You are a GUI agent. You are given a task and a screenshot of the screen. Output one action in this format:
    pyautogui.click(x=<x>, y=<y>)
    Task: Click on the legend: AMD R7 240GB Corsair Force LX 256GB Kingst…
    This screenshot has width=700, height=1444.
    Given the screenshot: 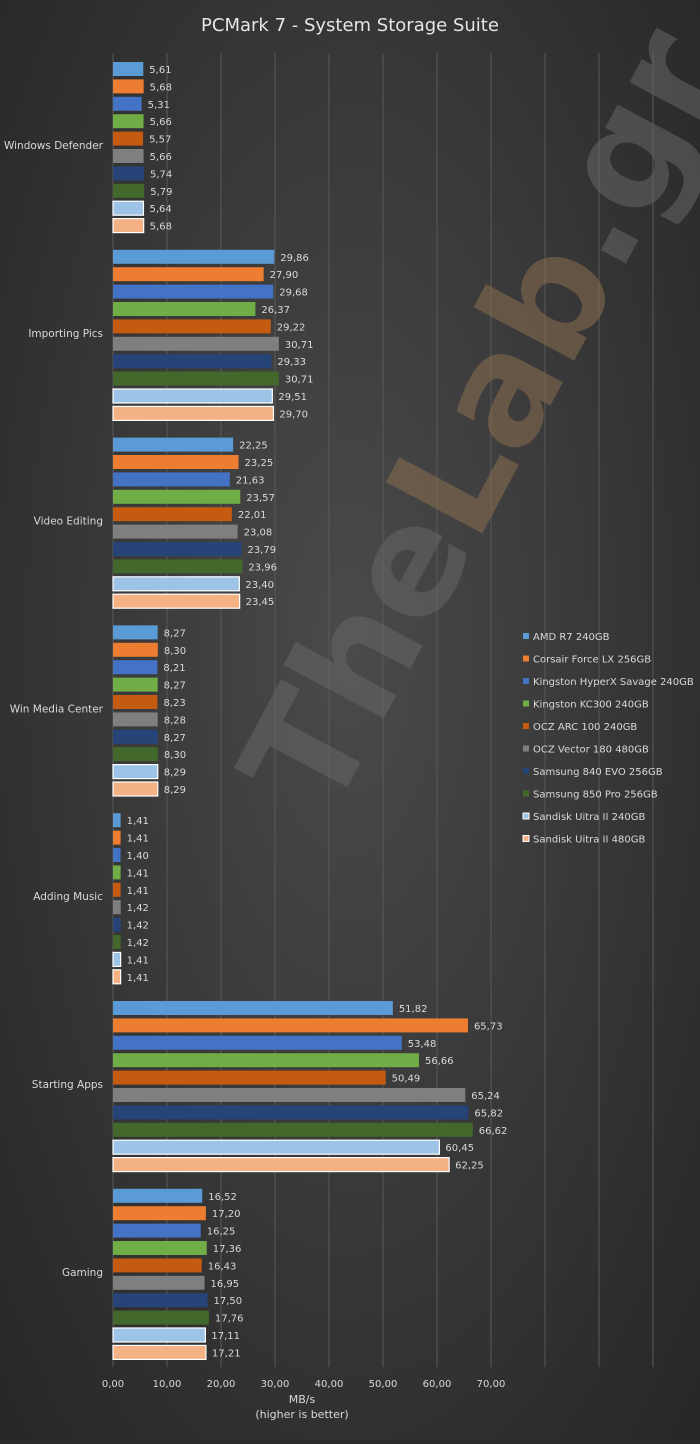 What is the action you would take?
    pyautogui.click(x=608, y=739)
    